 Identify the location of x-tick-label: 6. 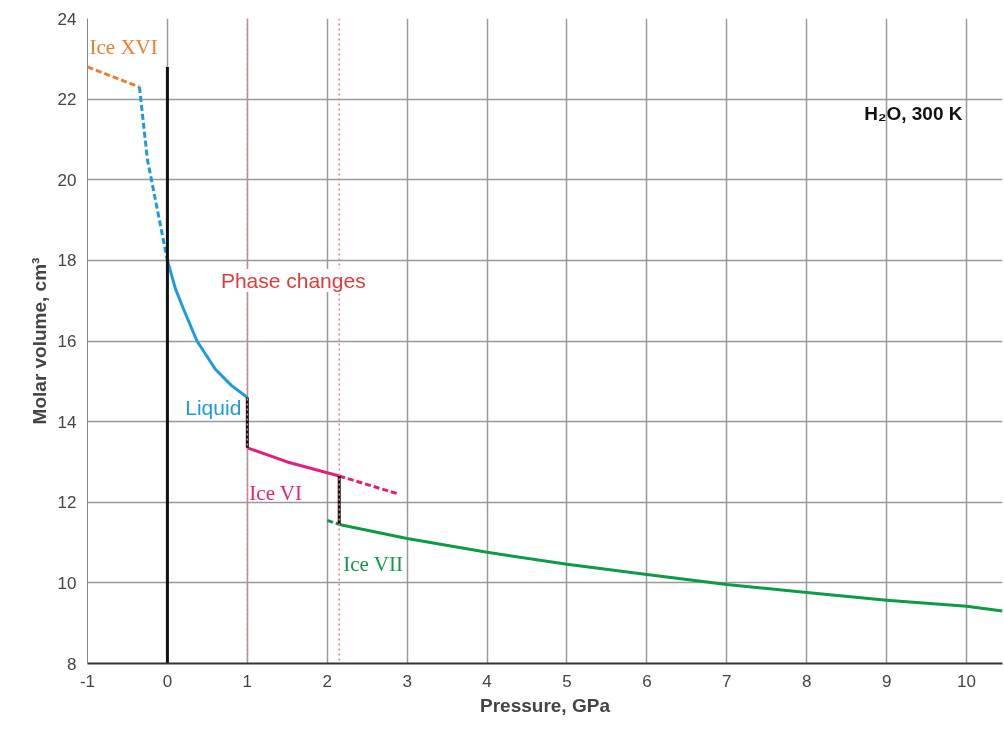
(647, 681).